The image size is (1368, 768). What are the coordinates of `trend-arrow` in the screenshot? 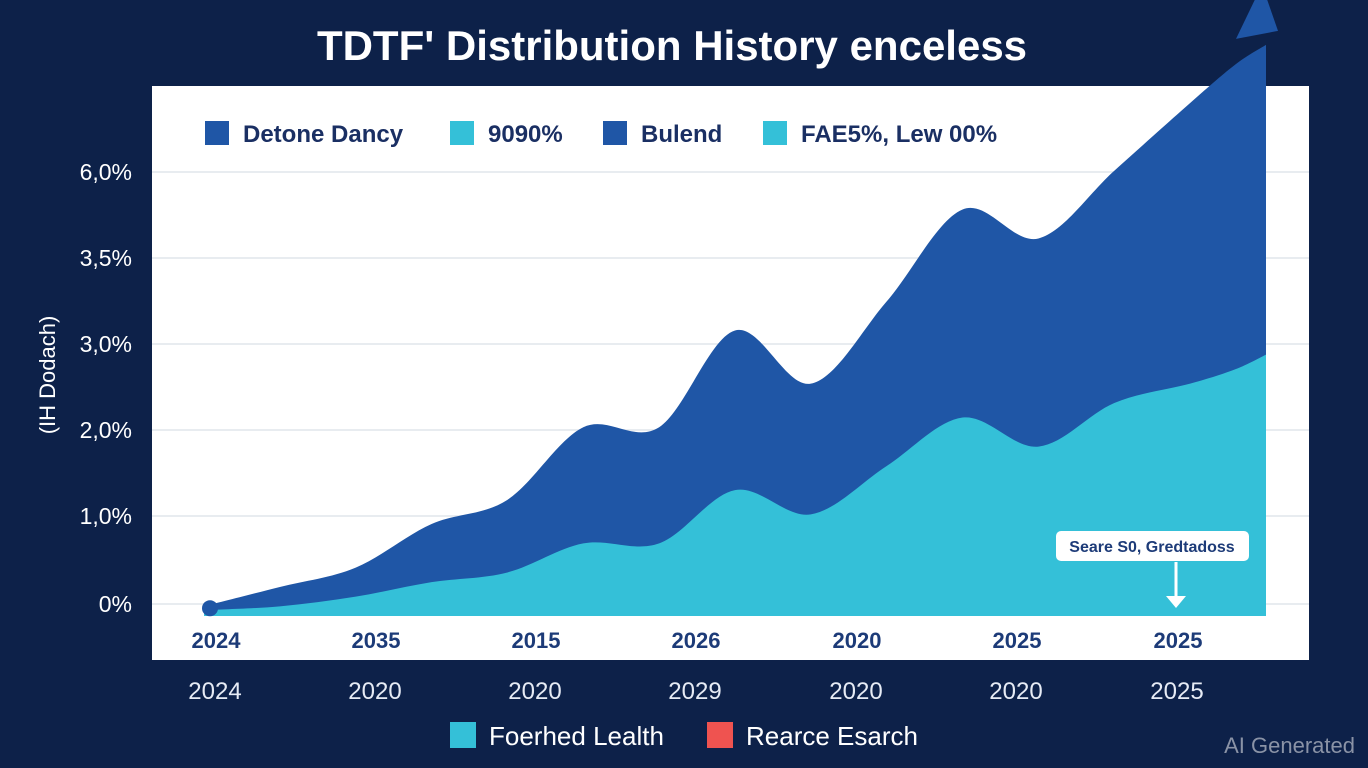 It's located at (1257, 19).